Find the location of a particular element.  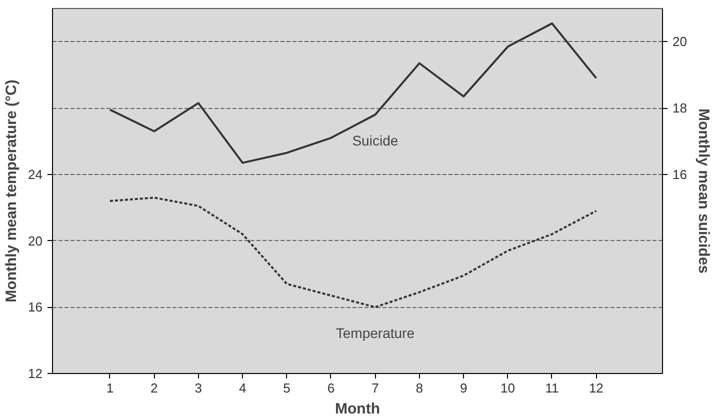

x-tick-label: 3 is located at coordinates (198, 388).